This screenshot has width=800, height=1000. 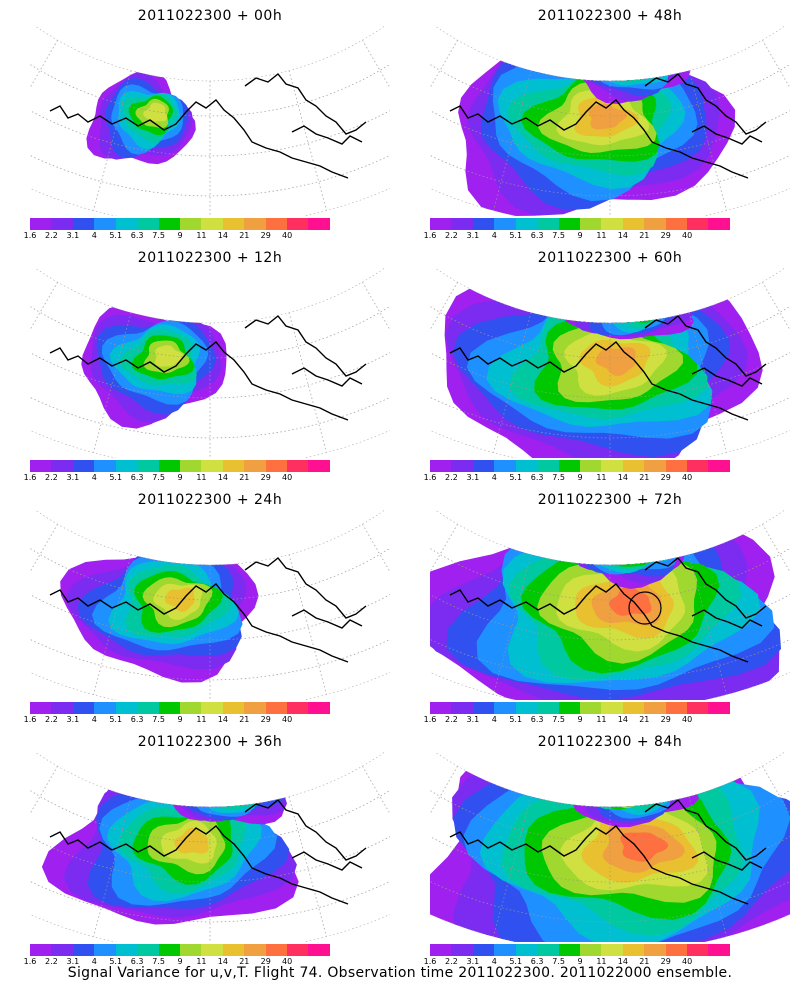 I want to click on panel-title: 2011022300 + 00h, so click(x=210, y=16).